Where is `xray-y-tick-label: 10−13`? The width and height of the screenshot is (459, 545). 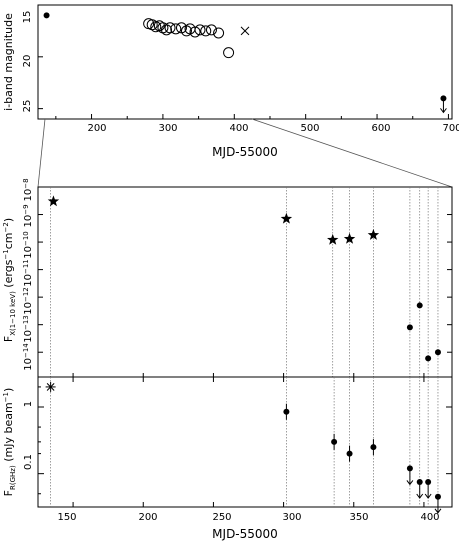
xray-y-tick-label: 10−13 is located at coordinates (28, 329).